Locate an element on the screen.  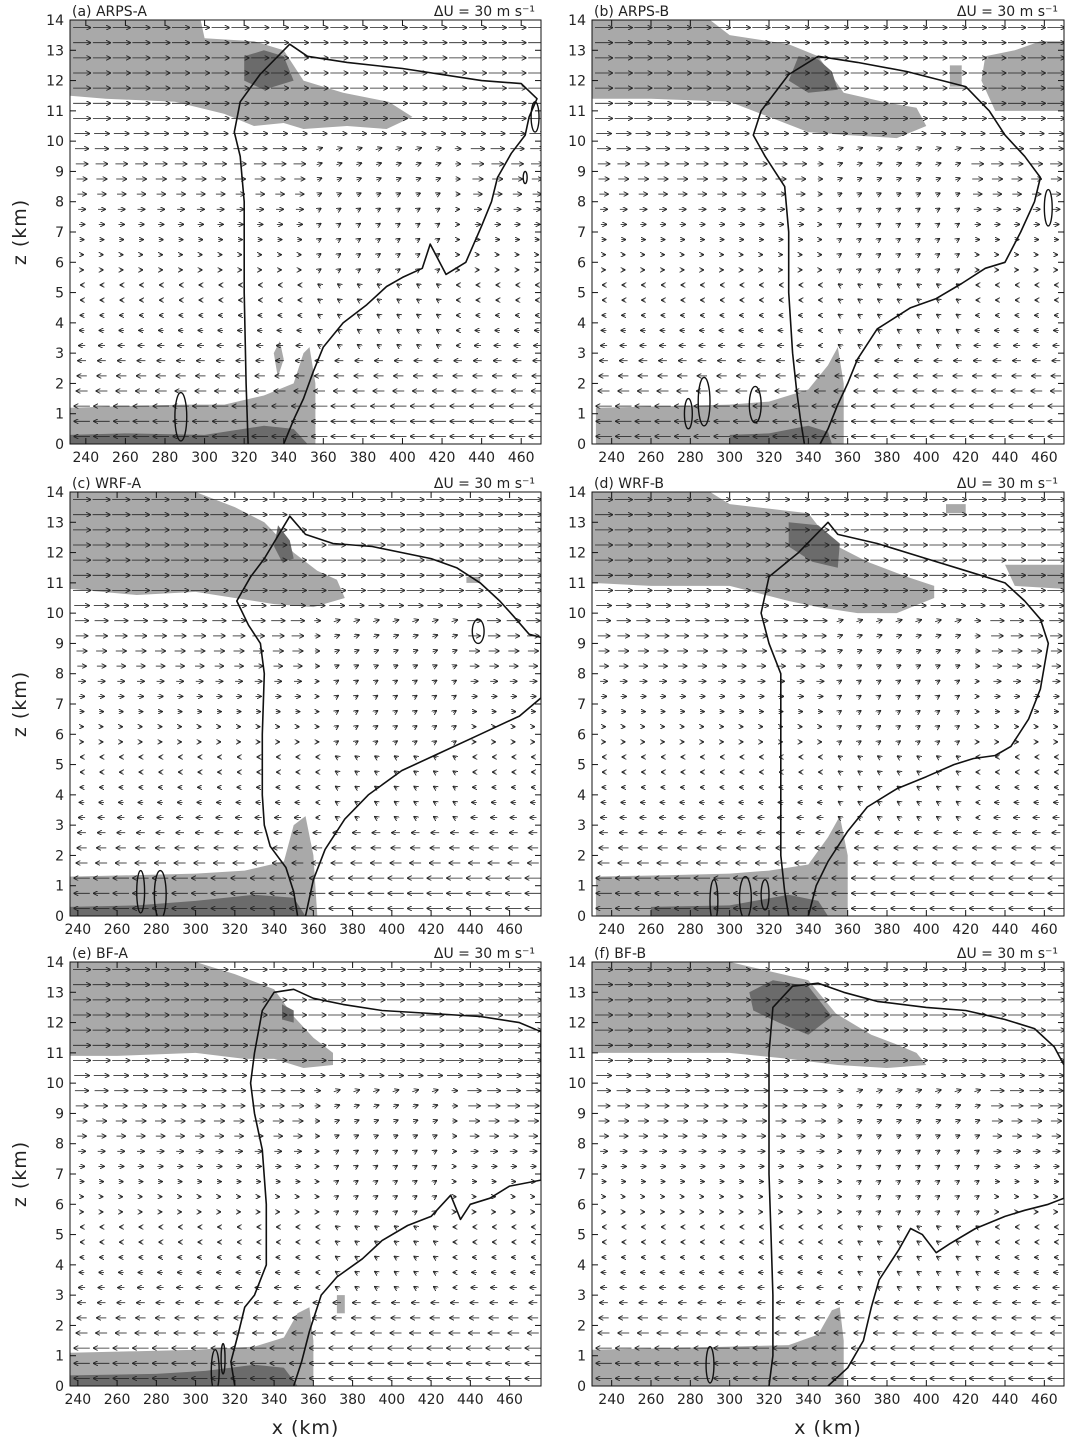
x-tick-label: 420 is located at coordinates (431, 1400).